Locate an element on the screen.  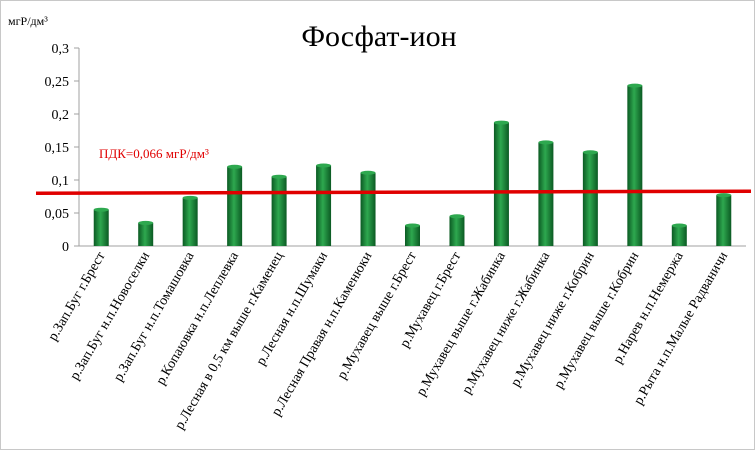
x-tick-label: р.Мухавец ниже г.Жабинка is located at coordinates (507, 323).